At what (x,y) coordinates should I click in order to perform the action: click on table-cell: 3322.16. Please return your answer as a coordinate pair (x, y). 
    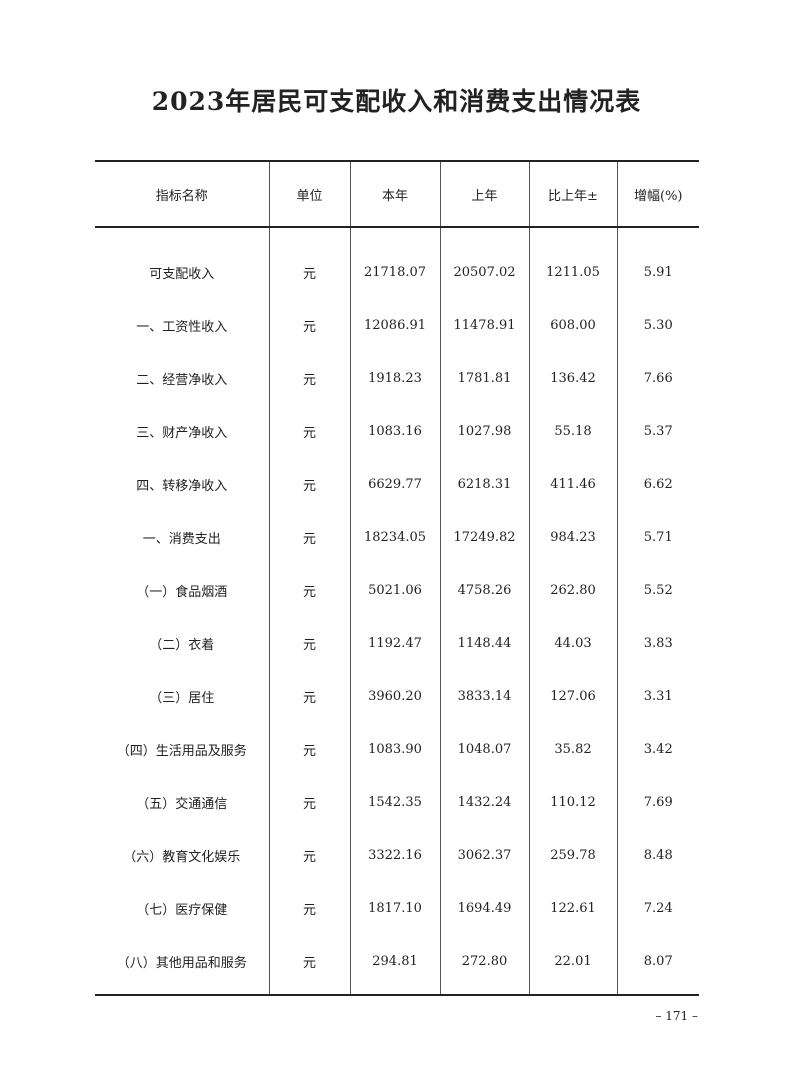
    Looking at the image, I should click on (394, 855).